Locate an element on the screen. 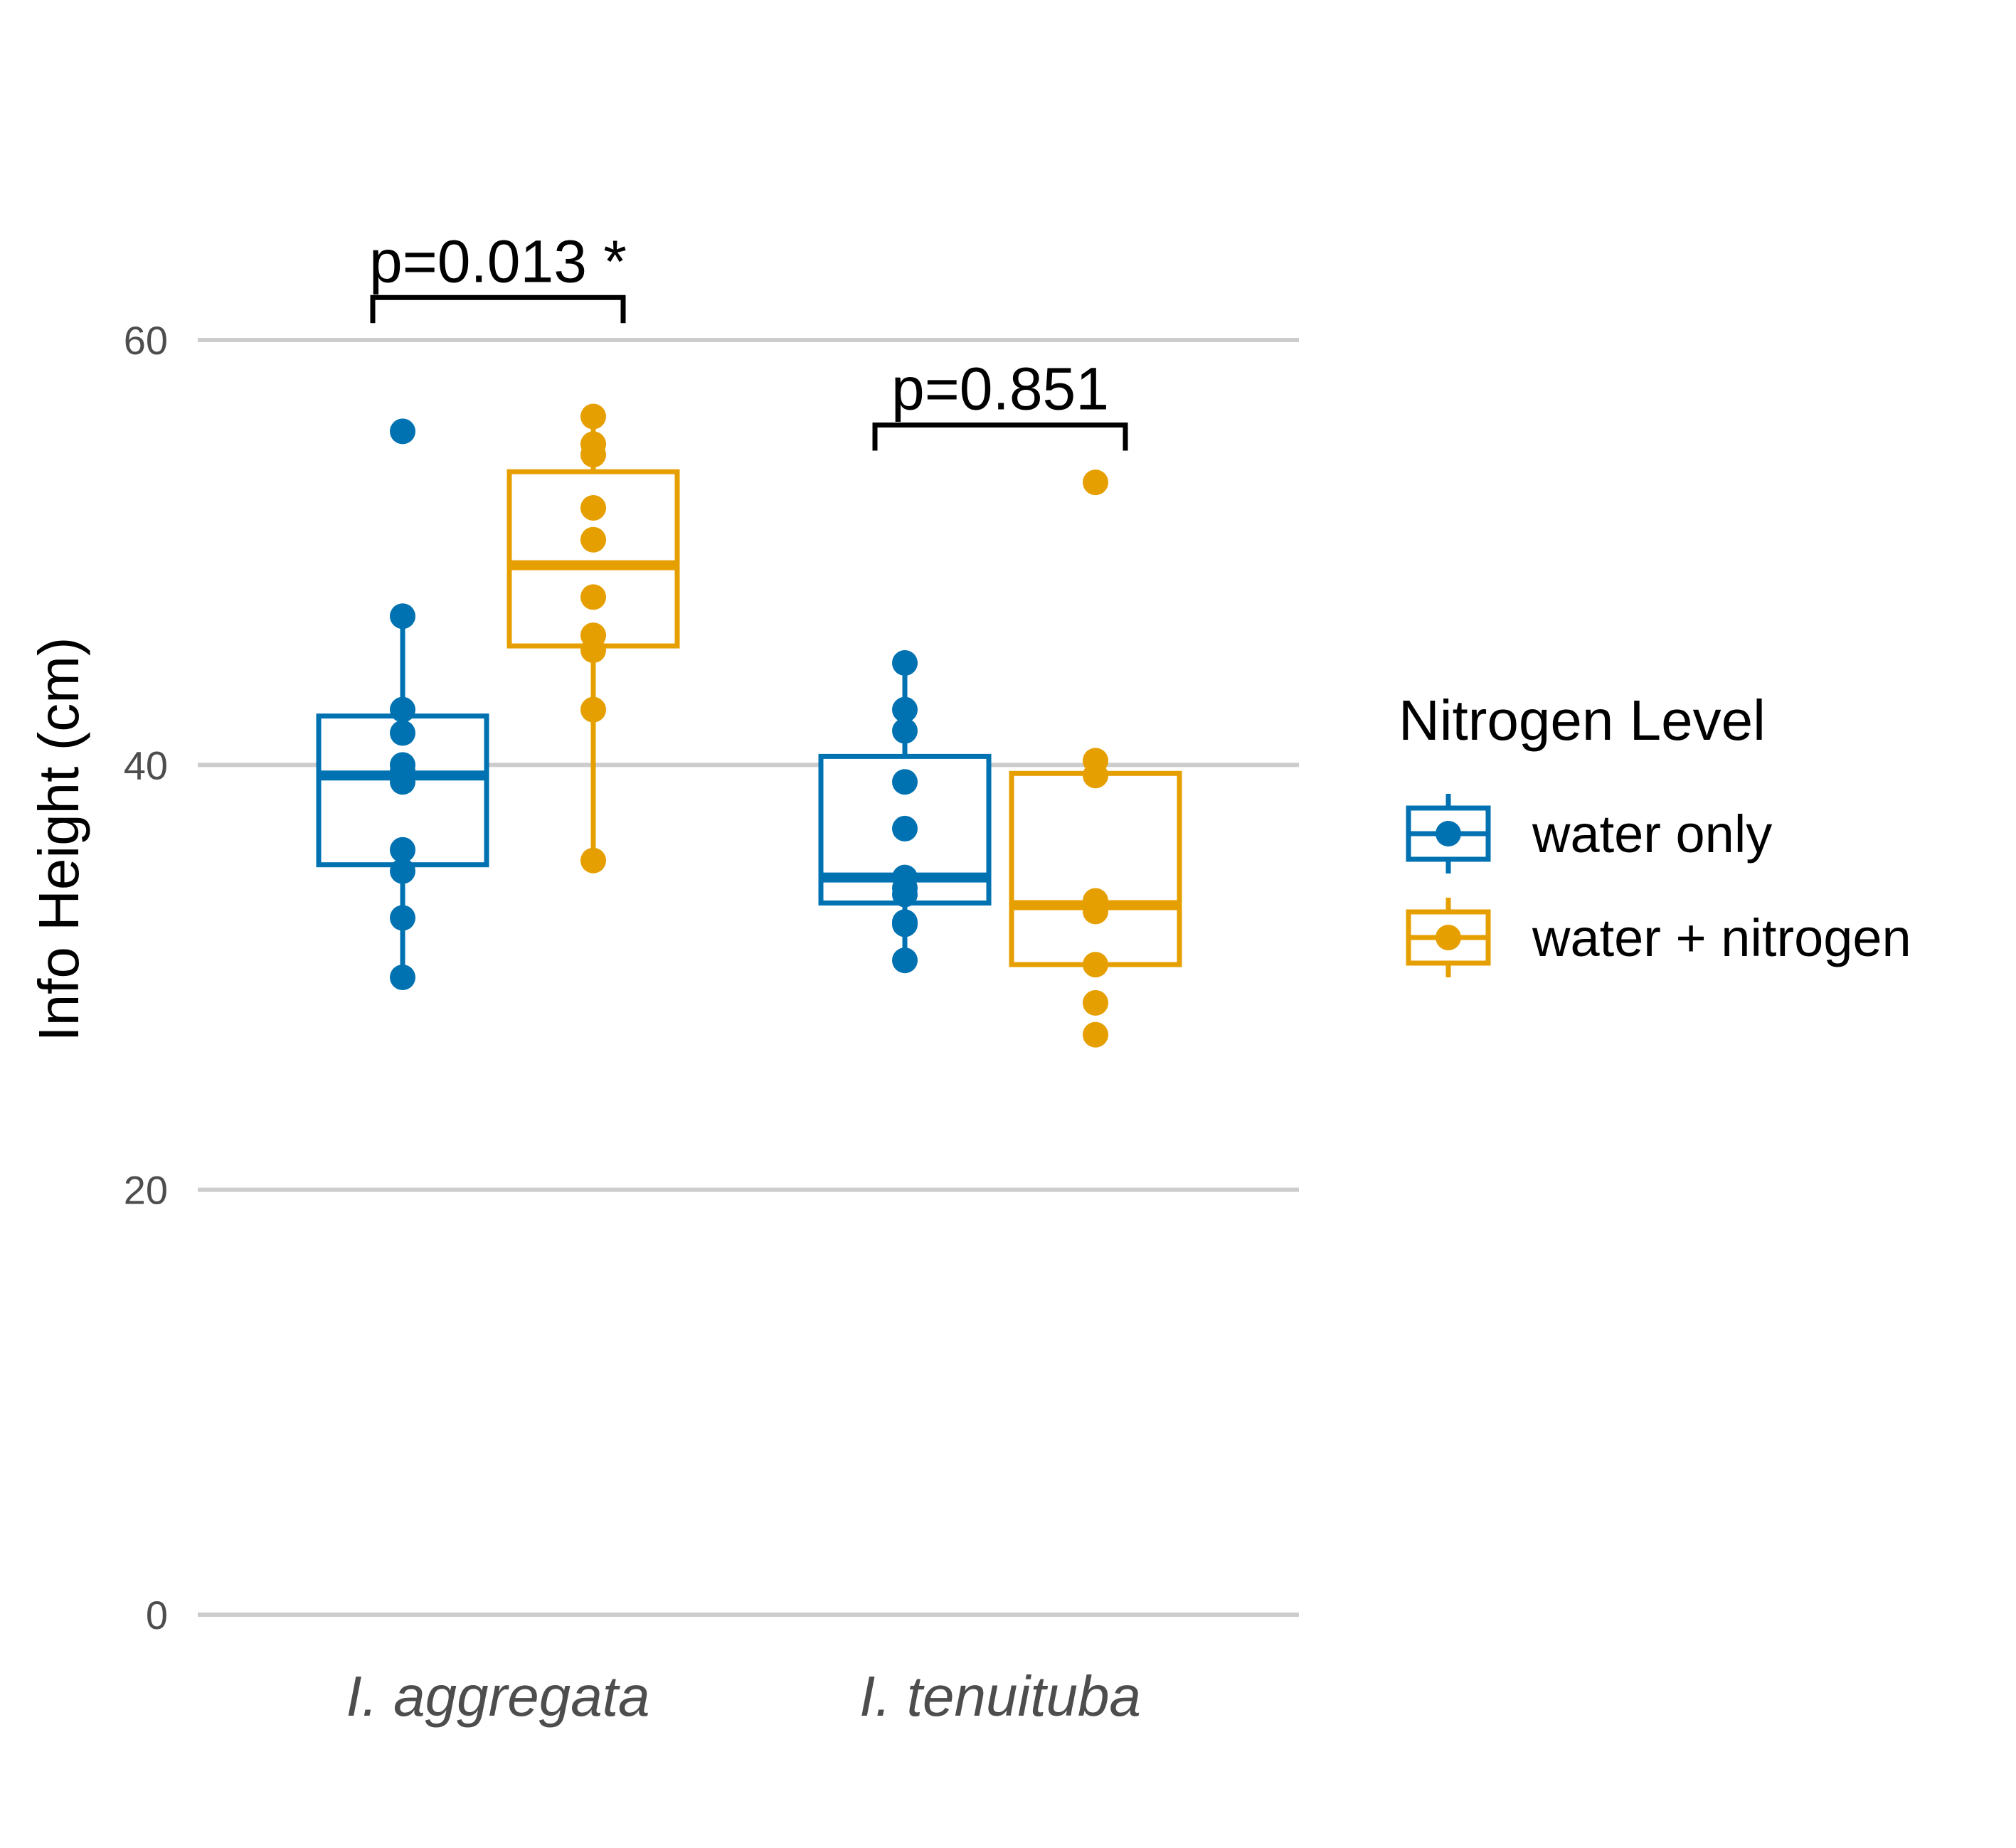 The width and height of the screenshot is (2016, 1848). p-value-label: p=0.013 * is located at coordinates (498, 261).